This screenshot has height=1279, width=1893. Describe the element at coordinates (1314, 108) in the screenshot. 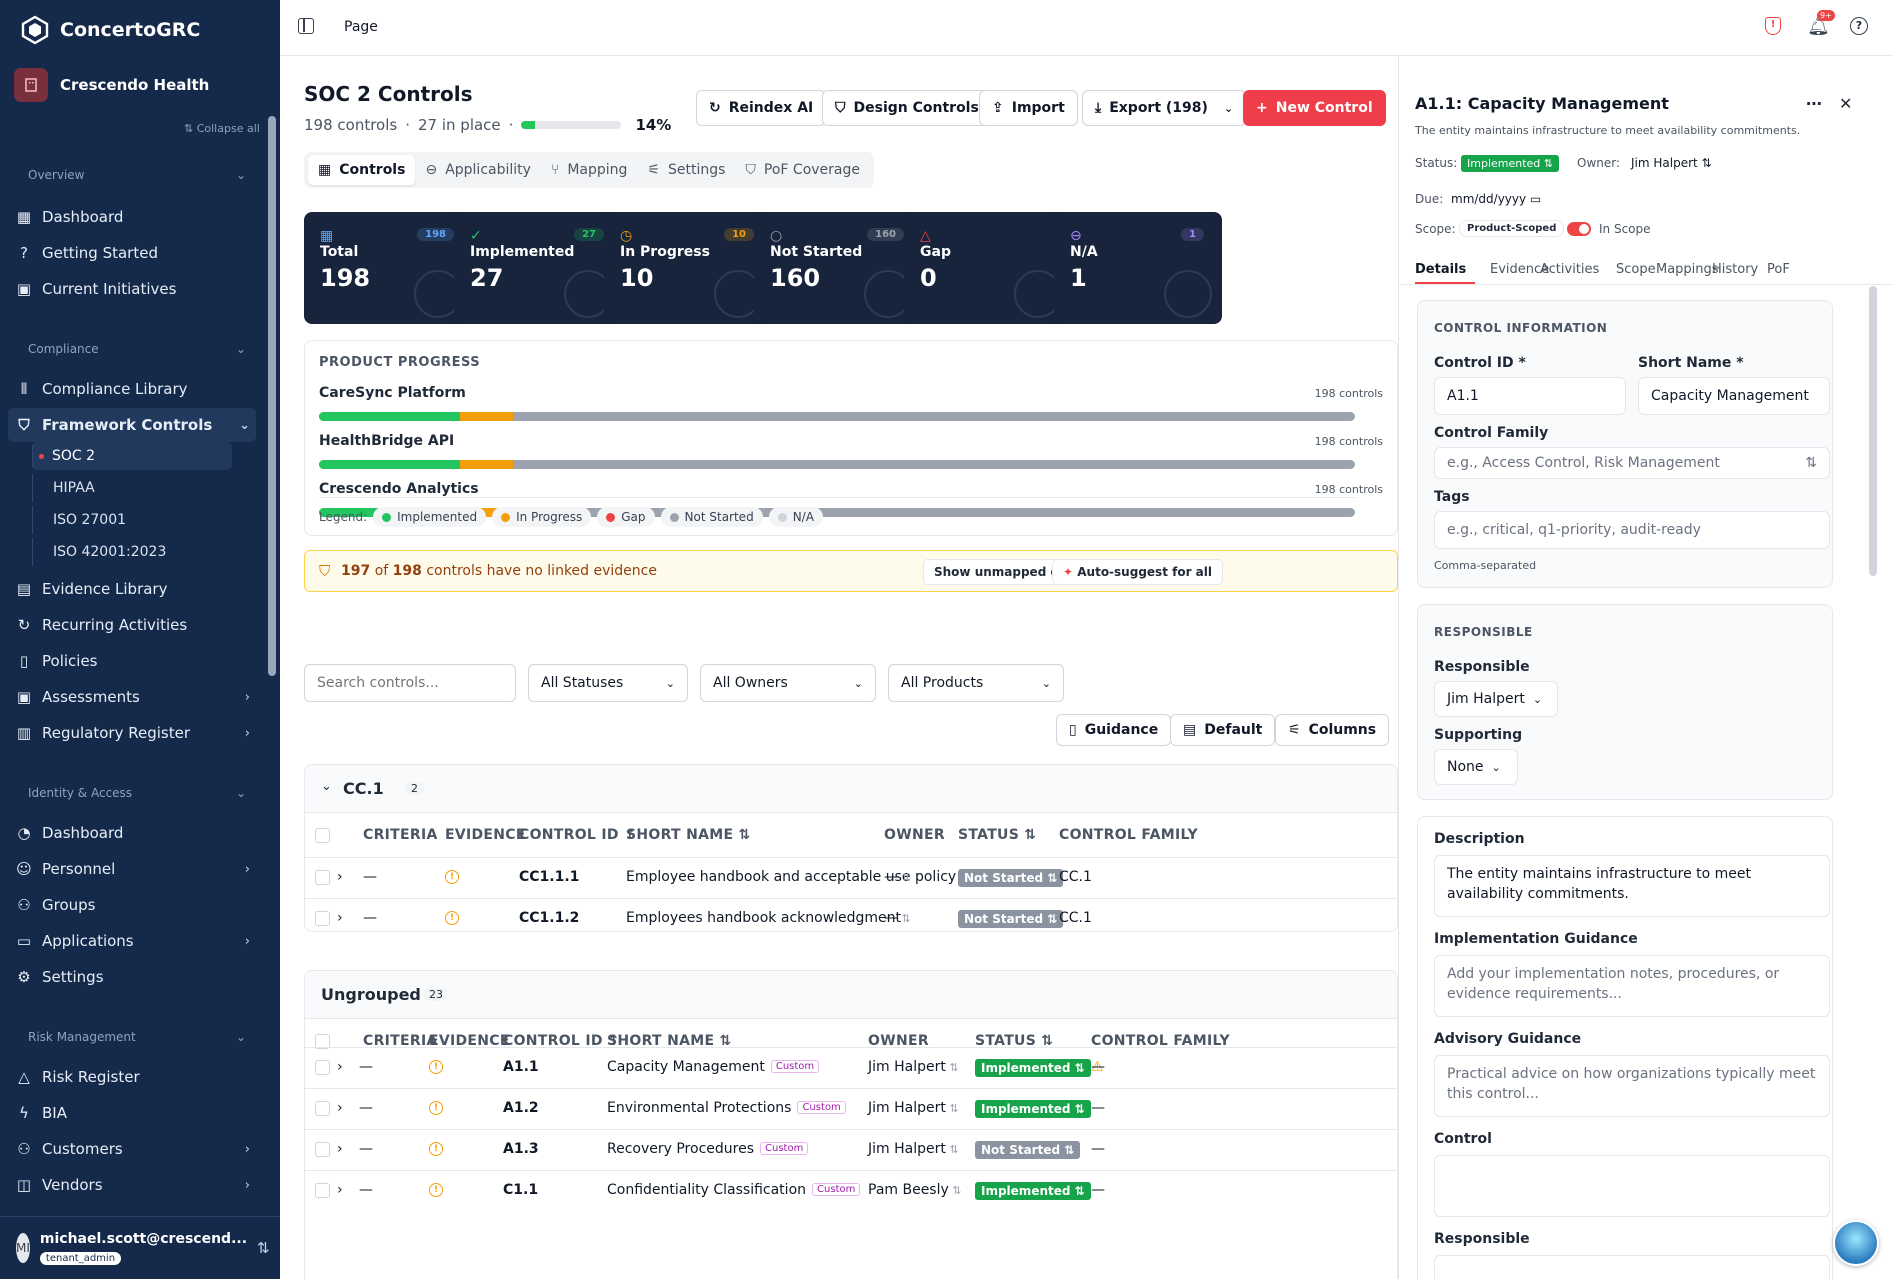

I see `new-control-button: + New Control` at that location.